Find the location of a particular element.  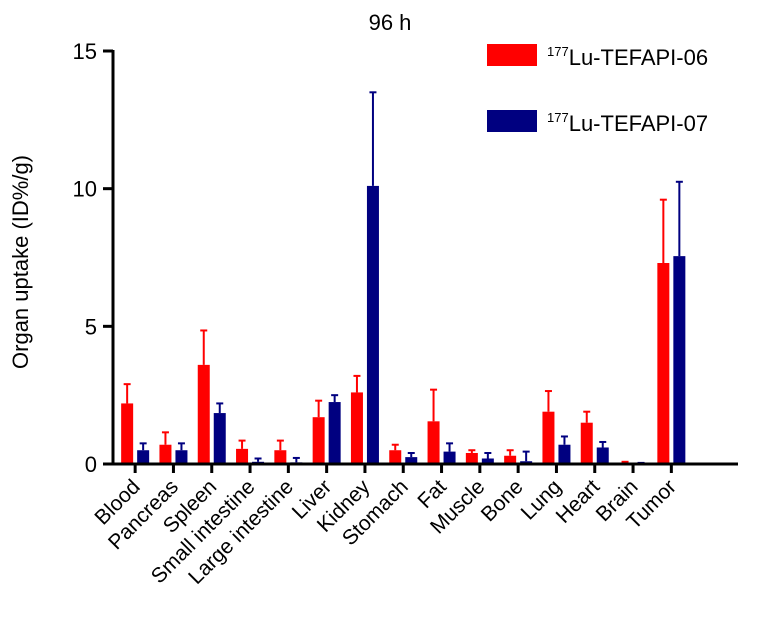

y-tick-label-2: 10 is located at coordinates (85, 189).